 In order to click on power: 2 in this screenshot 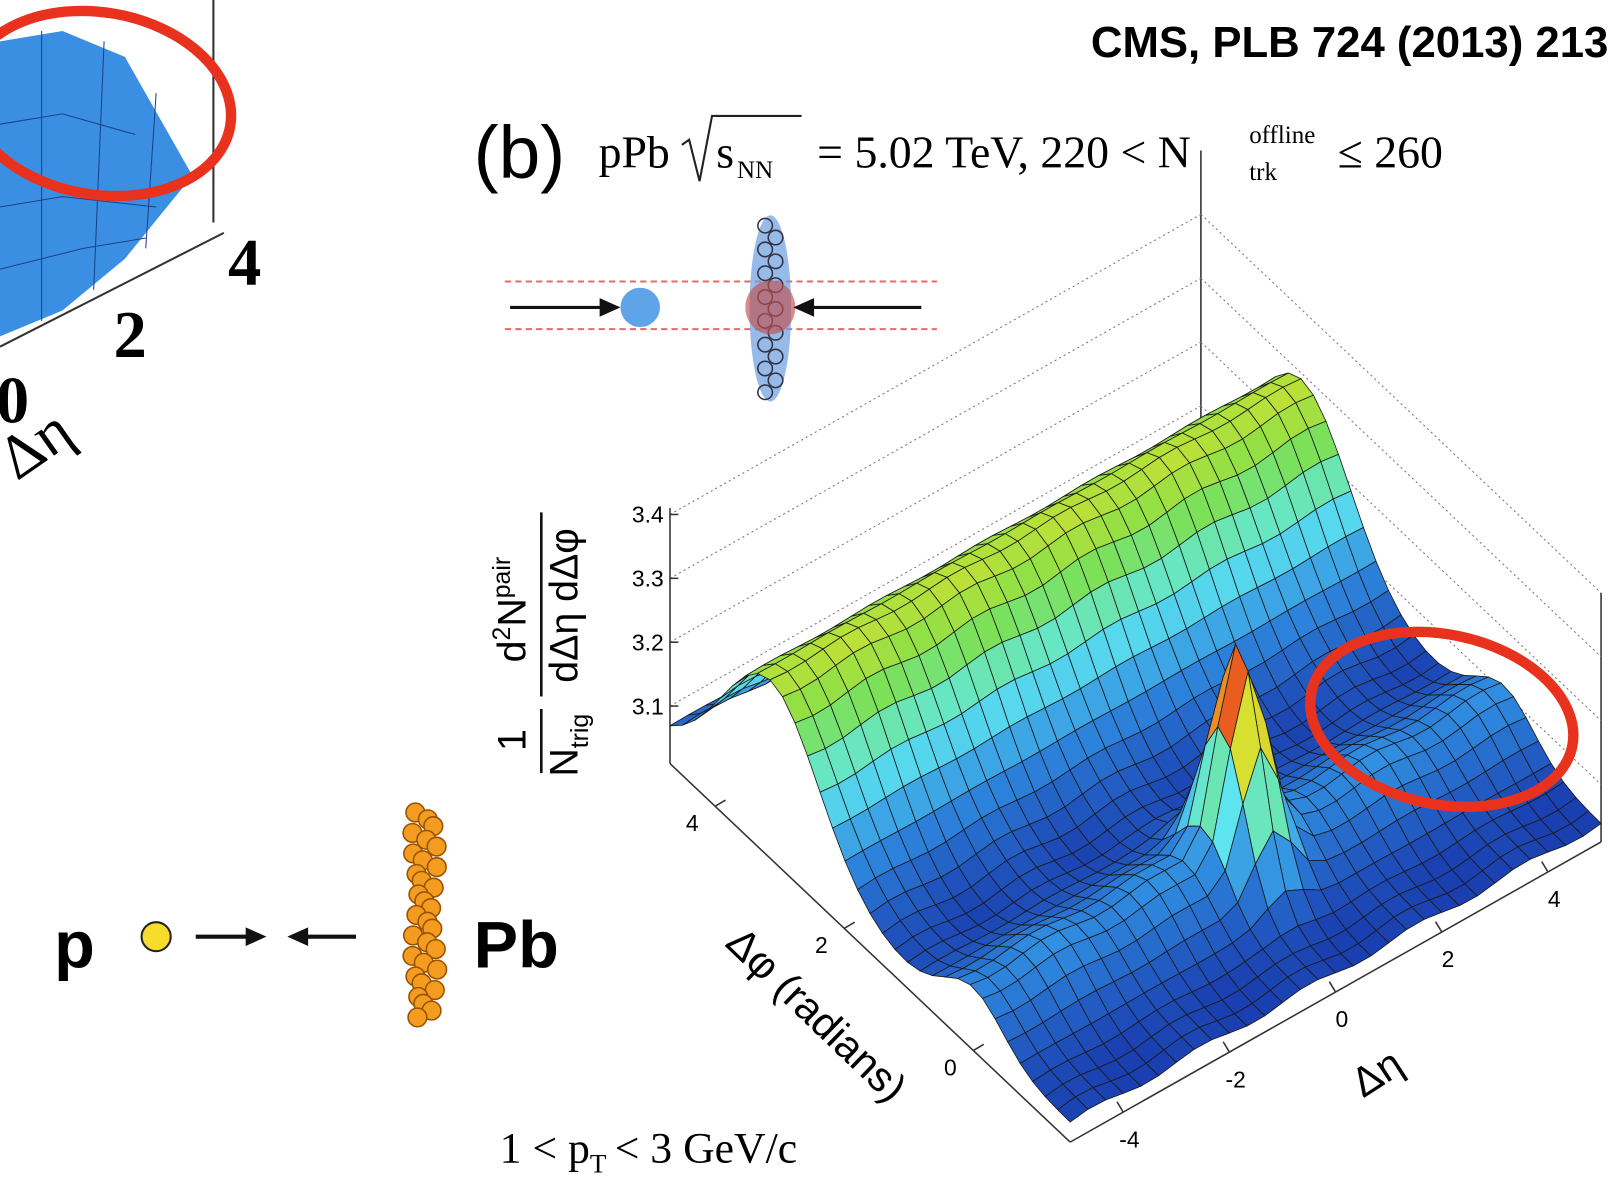, I will do `click(502, 634)`.